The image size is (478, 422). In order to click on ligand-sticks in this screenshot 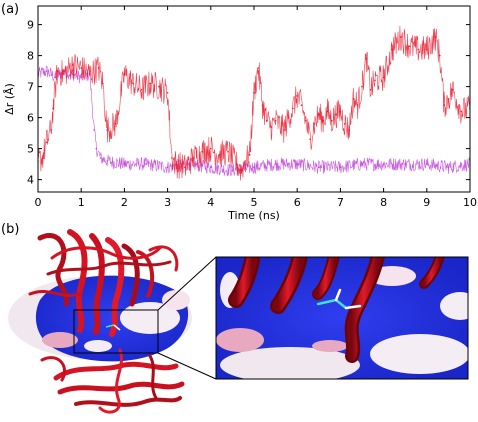, I will do `click(113, 327)`.